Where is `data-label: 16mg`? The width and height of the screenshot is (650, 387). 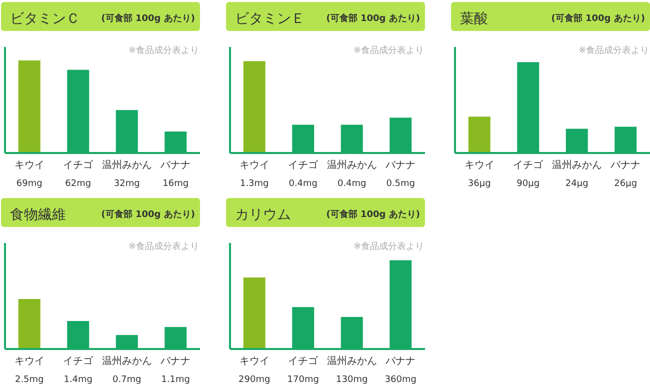
data-label: 16mg is located at coordinates (175, 184).